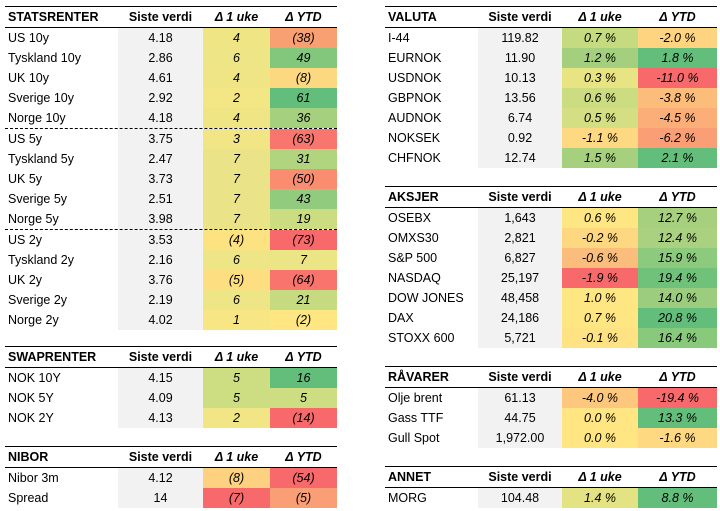 Image resolution: width=720 pixels, height=511 pixels. Describe the element at coordinates (236, 478) in the screenshot. I see `week-change: (8)` at that location.